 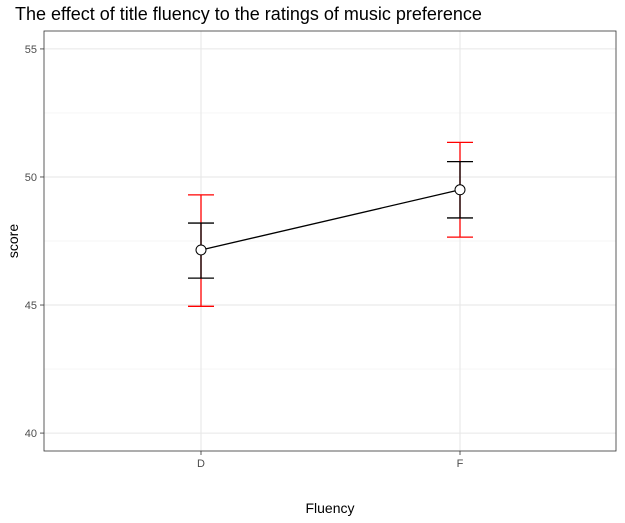 I want to click on y-axis-title: score, so click(x=13, y=241).